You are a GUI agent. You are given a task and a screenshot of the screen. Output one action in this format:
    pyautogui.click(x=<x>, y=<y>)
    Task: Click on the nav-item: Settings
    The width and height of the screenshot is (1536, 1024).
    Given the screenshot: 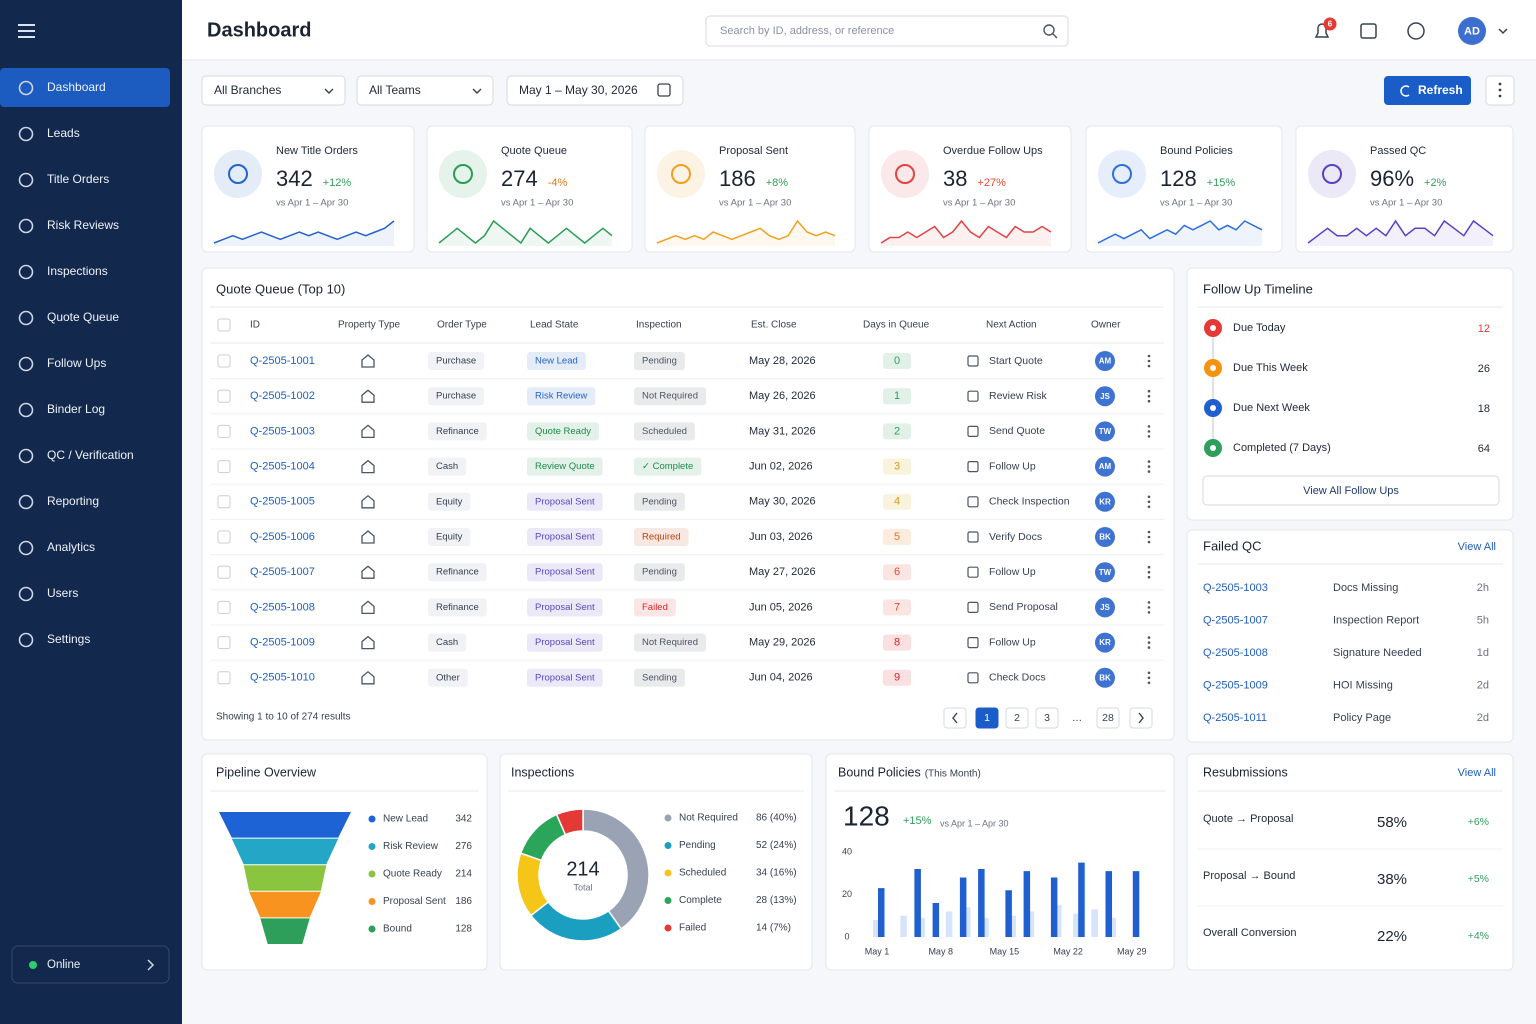 What is the action you would take?
    pyautogui.click(x=68, y=639)
    